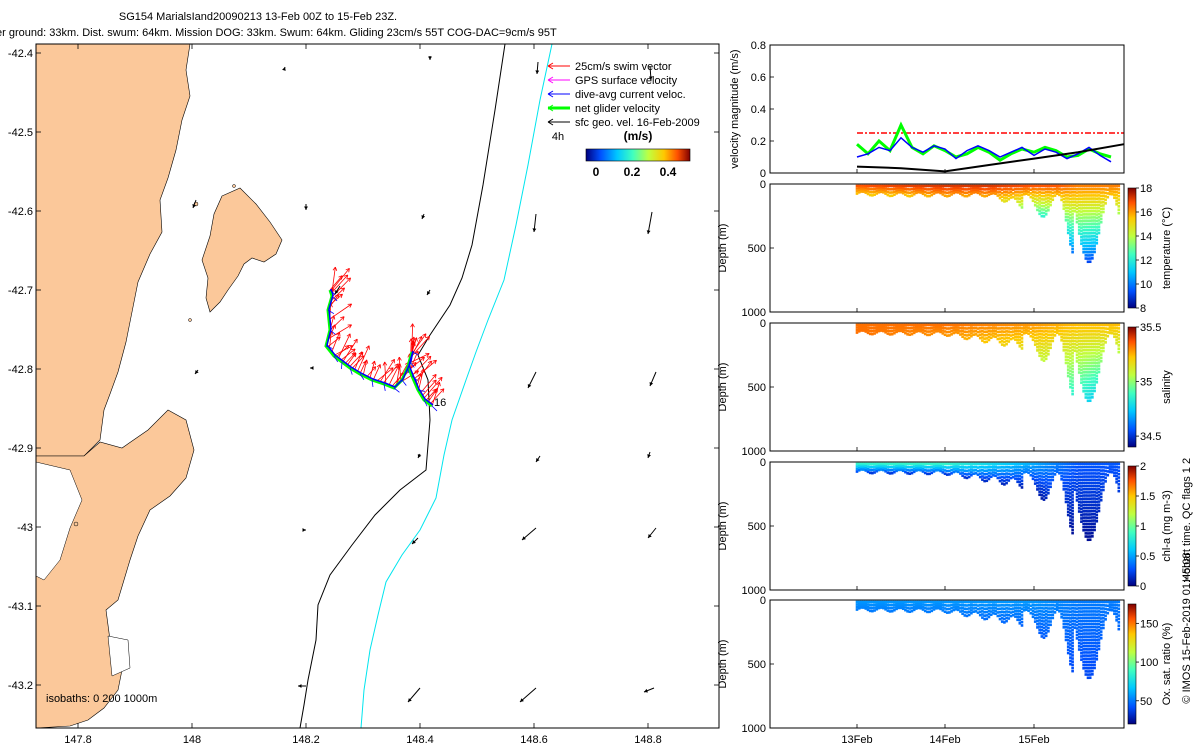  Describe the element at coordinates (1167, 526) in the screenshot. I see `colorbar-label: chl-a (mg m-3)` at that location.